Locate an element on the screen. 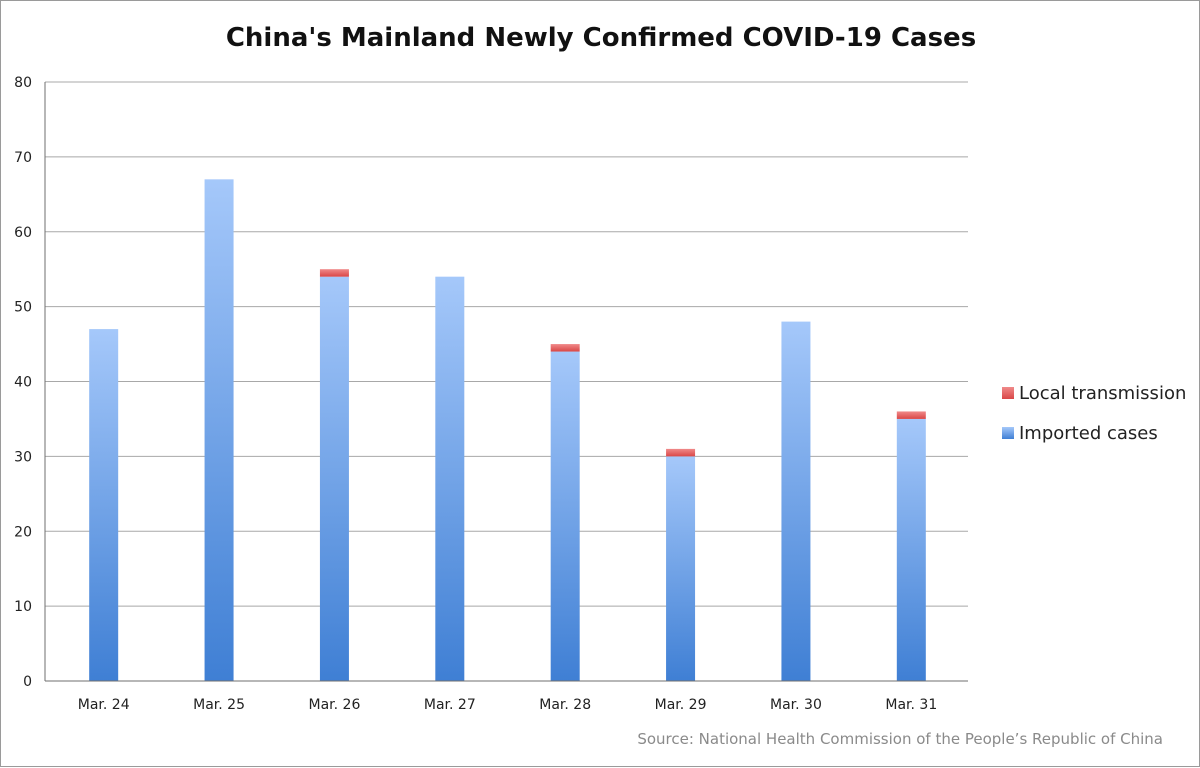 The width and height of the screenshot is (1200, 768). x-tick-label: Mar. 25 is located at coordinates (219, 705).